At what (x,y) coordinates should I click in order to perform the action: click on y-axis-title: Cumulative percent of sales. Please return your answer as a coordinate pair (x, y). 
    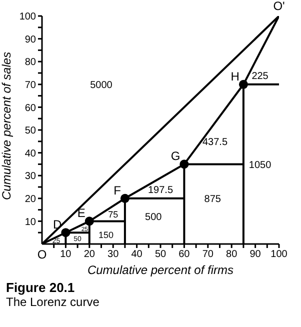
    Looking at the image, I should click on (7, 126).